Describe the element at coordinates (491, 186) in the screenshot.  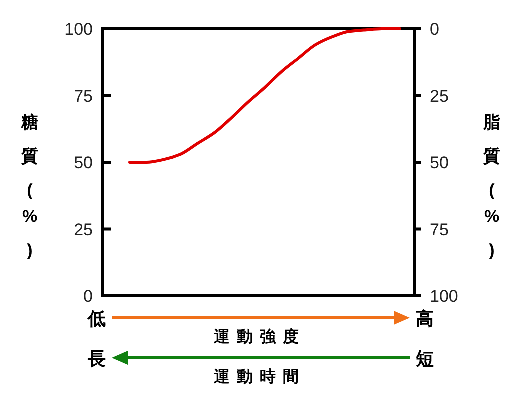
I see `y2-axis-title: 脂質(%)` at that location.